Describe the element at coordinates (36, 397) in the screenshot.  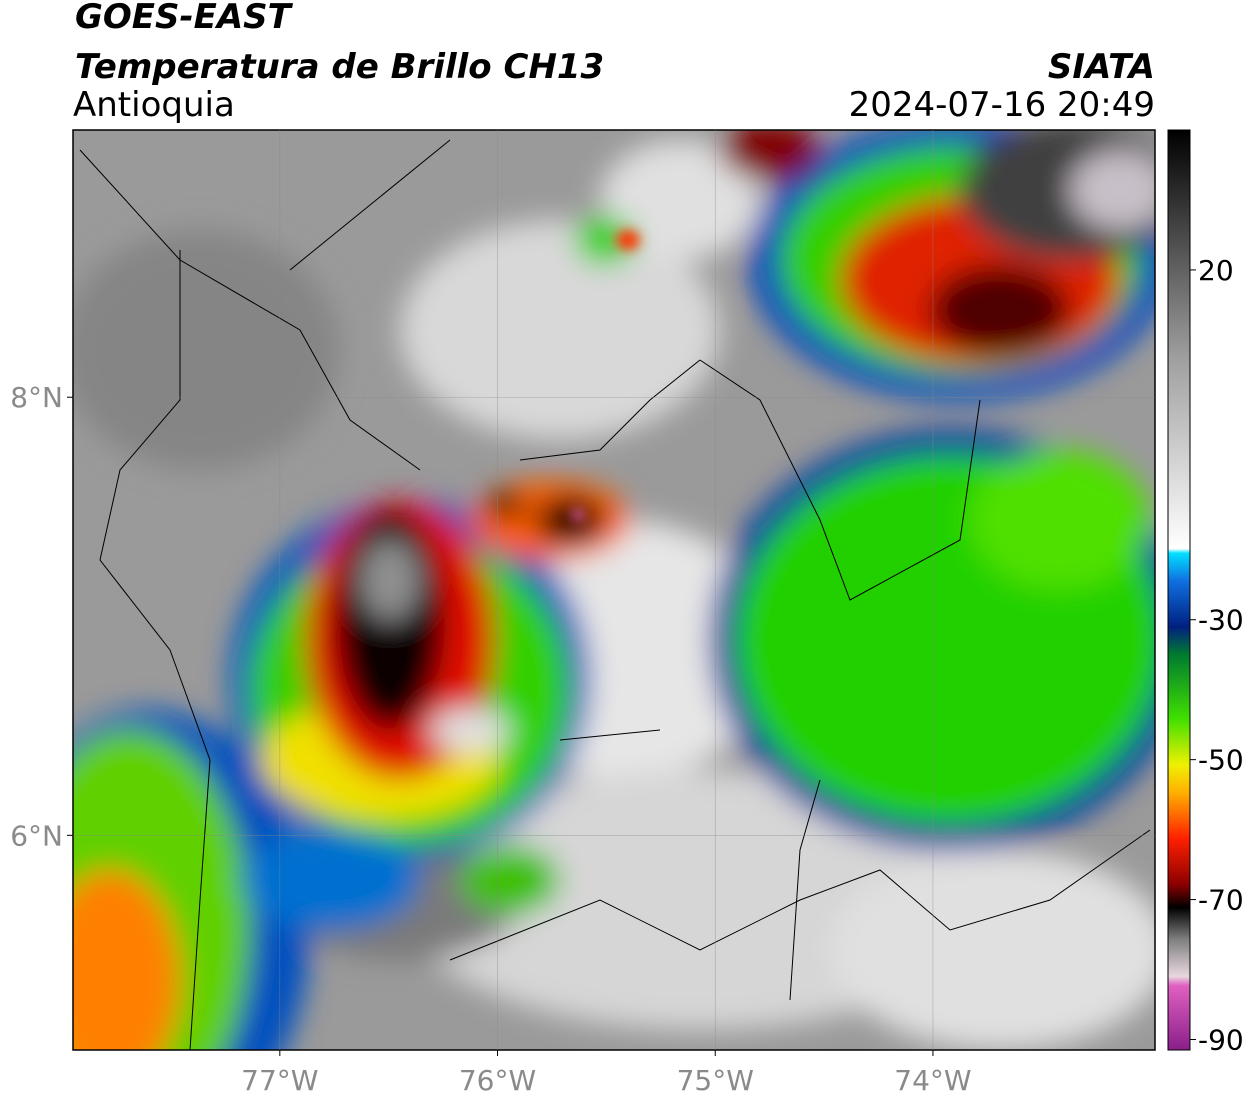
I see `y-tick-label: 8°N` at that location.